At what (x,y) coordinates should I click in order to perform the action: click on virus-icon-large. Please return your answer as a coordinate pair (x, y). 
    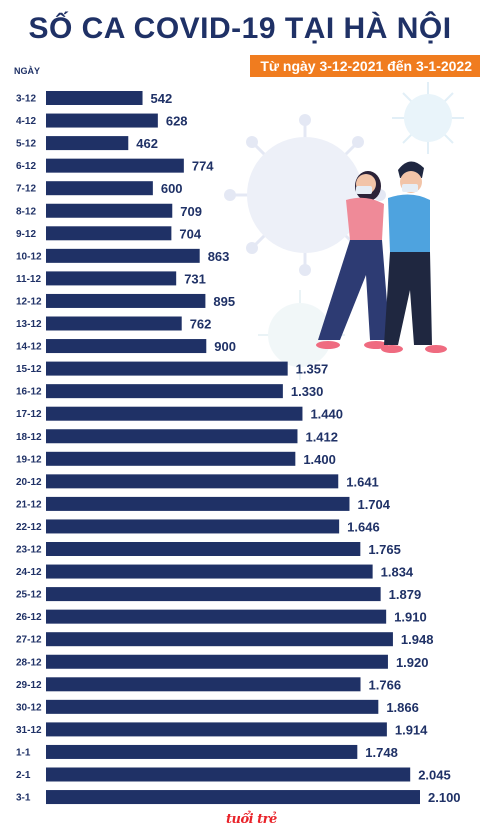
    Looking at the image, I should click on (305, 195).